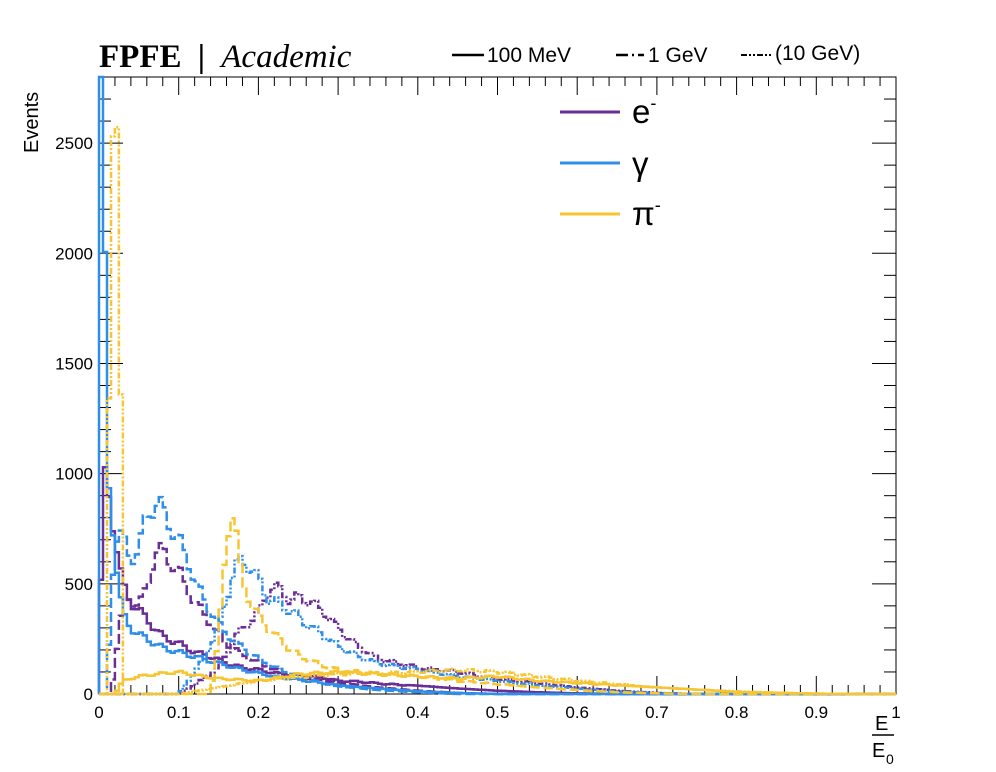 The width and height of the screenshot is (996, 772). I want to click on x-axis-title-denominator-sub: 0, so click(890, 759).